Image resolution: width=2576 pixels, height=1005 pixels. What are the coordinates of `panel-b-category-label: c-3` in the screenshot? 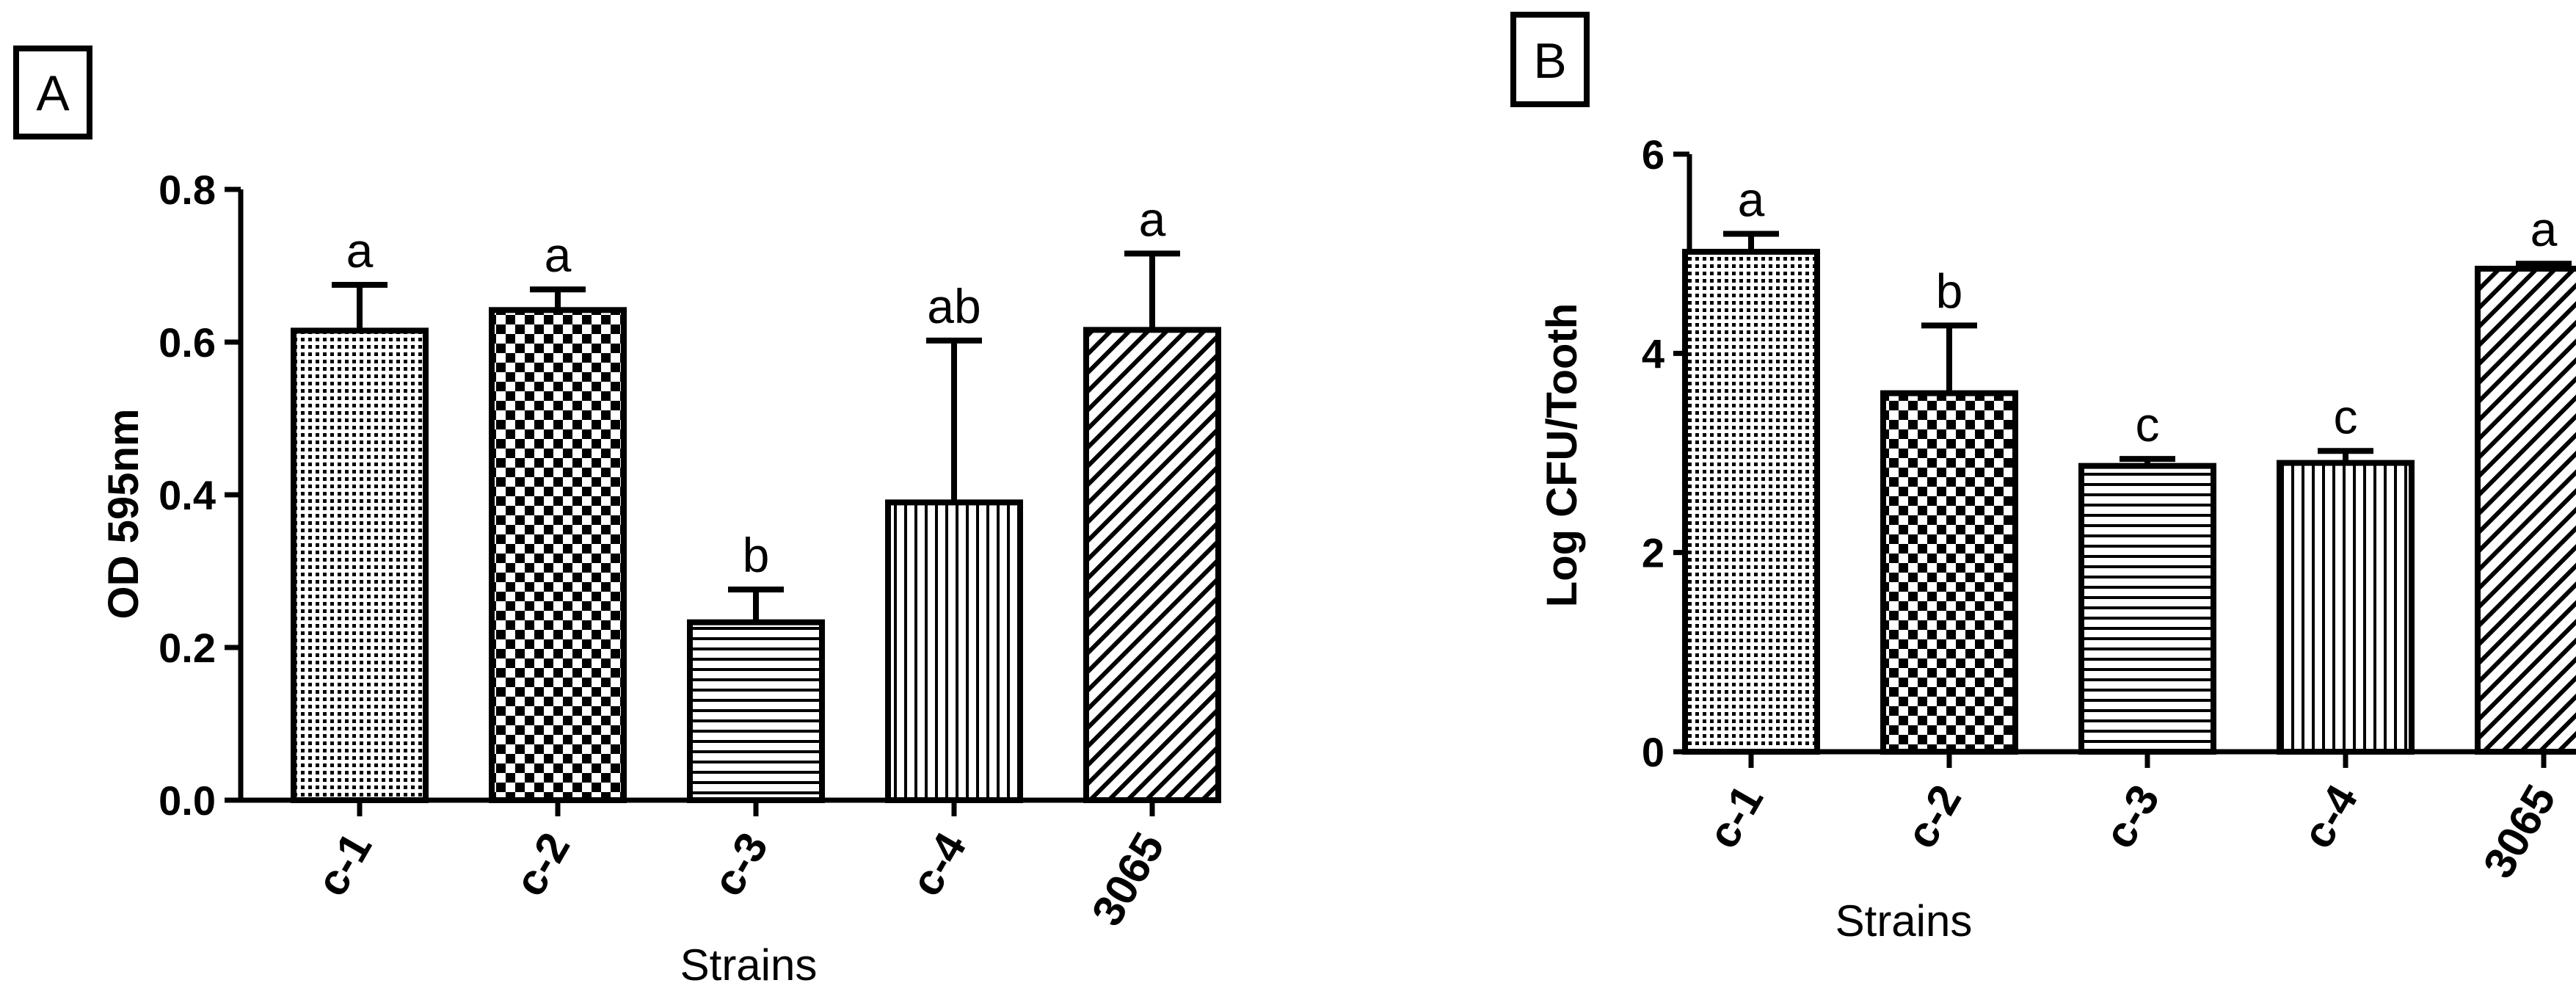 It's located at (2132, 817).